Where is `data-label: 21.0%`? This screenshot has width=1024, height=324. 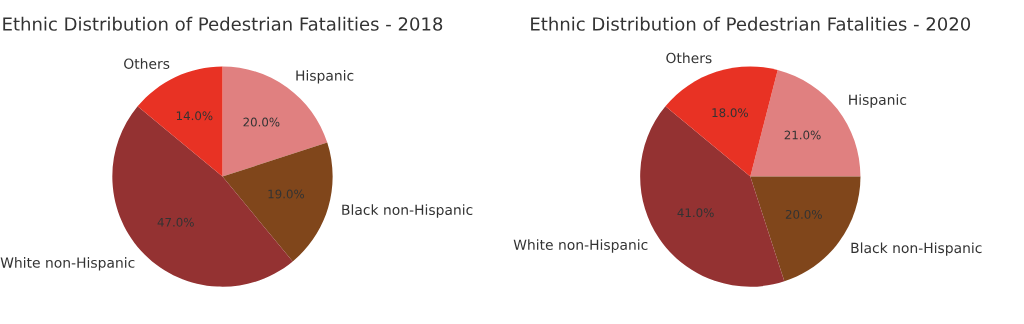
data-label: 21.0% is located at coordinates (802, 135).